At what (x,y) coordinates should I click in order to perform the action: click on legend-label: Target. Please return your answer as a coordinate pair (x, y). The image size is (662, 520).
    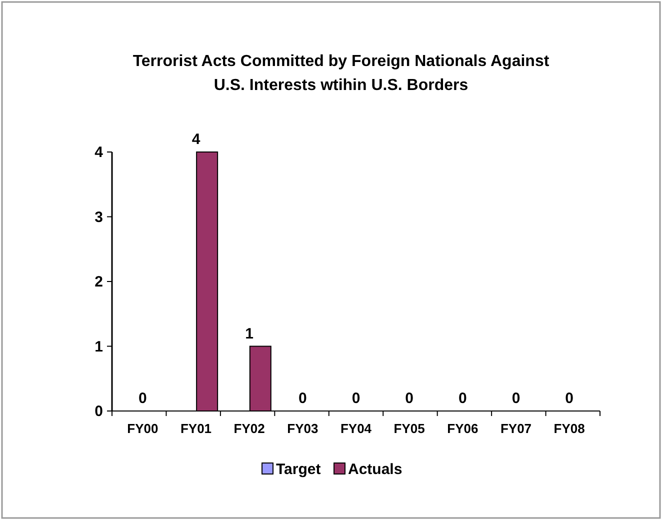
    Looking at the image, I should click on (298, 469).